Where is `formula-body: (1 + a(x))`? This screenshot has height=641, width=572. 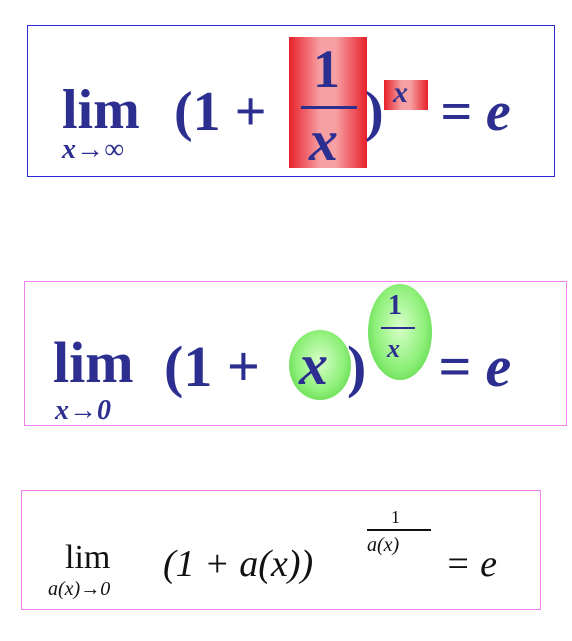 formula-body: (1 + a(x)) is located at coordinates (238, 564).